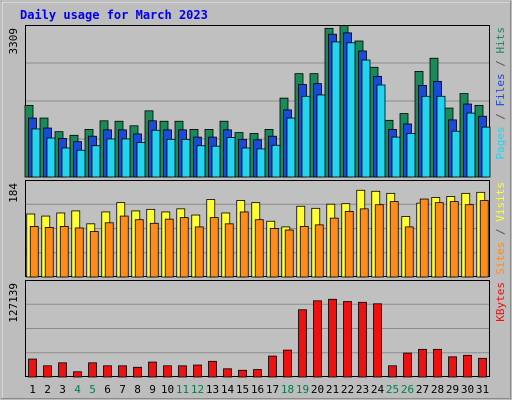 The height and width of the screenshot is (400, 512). I want to click on x-tick-label: 6, so click(107, 389).